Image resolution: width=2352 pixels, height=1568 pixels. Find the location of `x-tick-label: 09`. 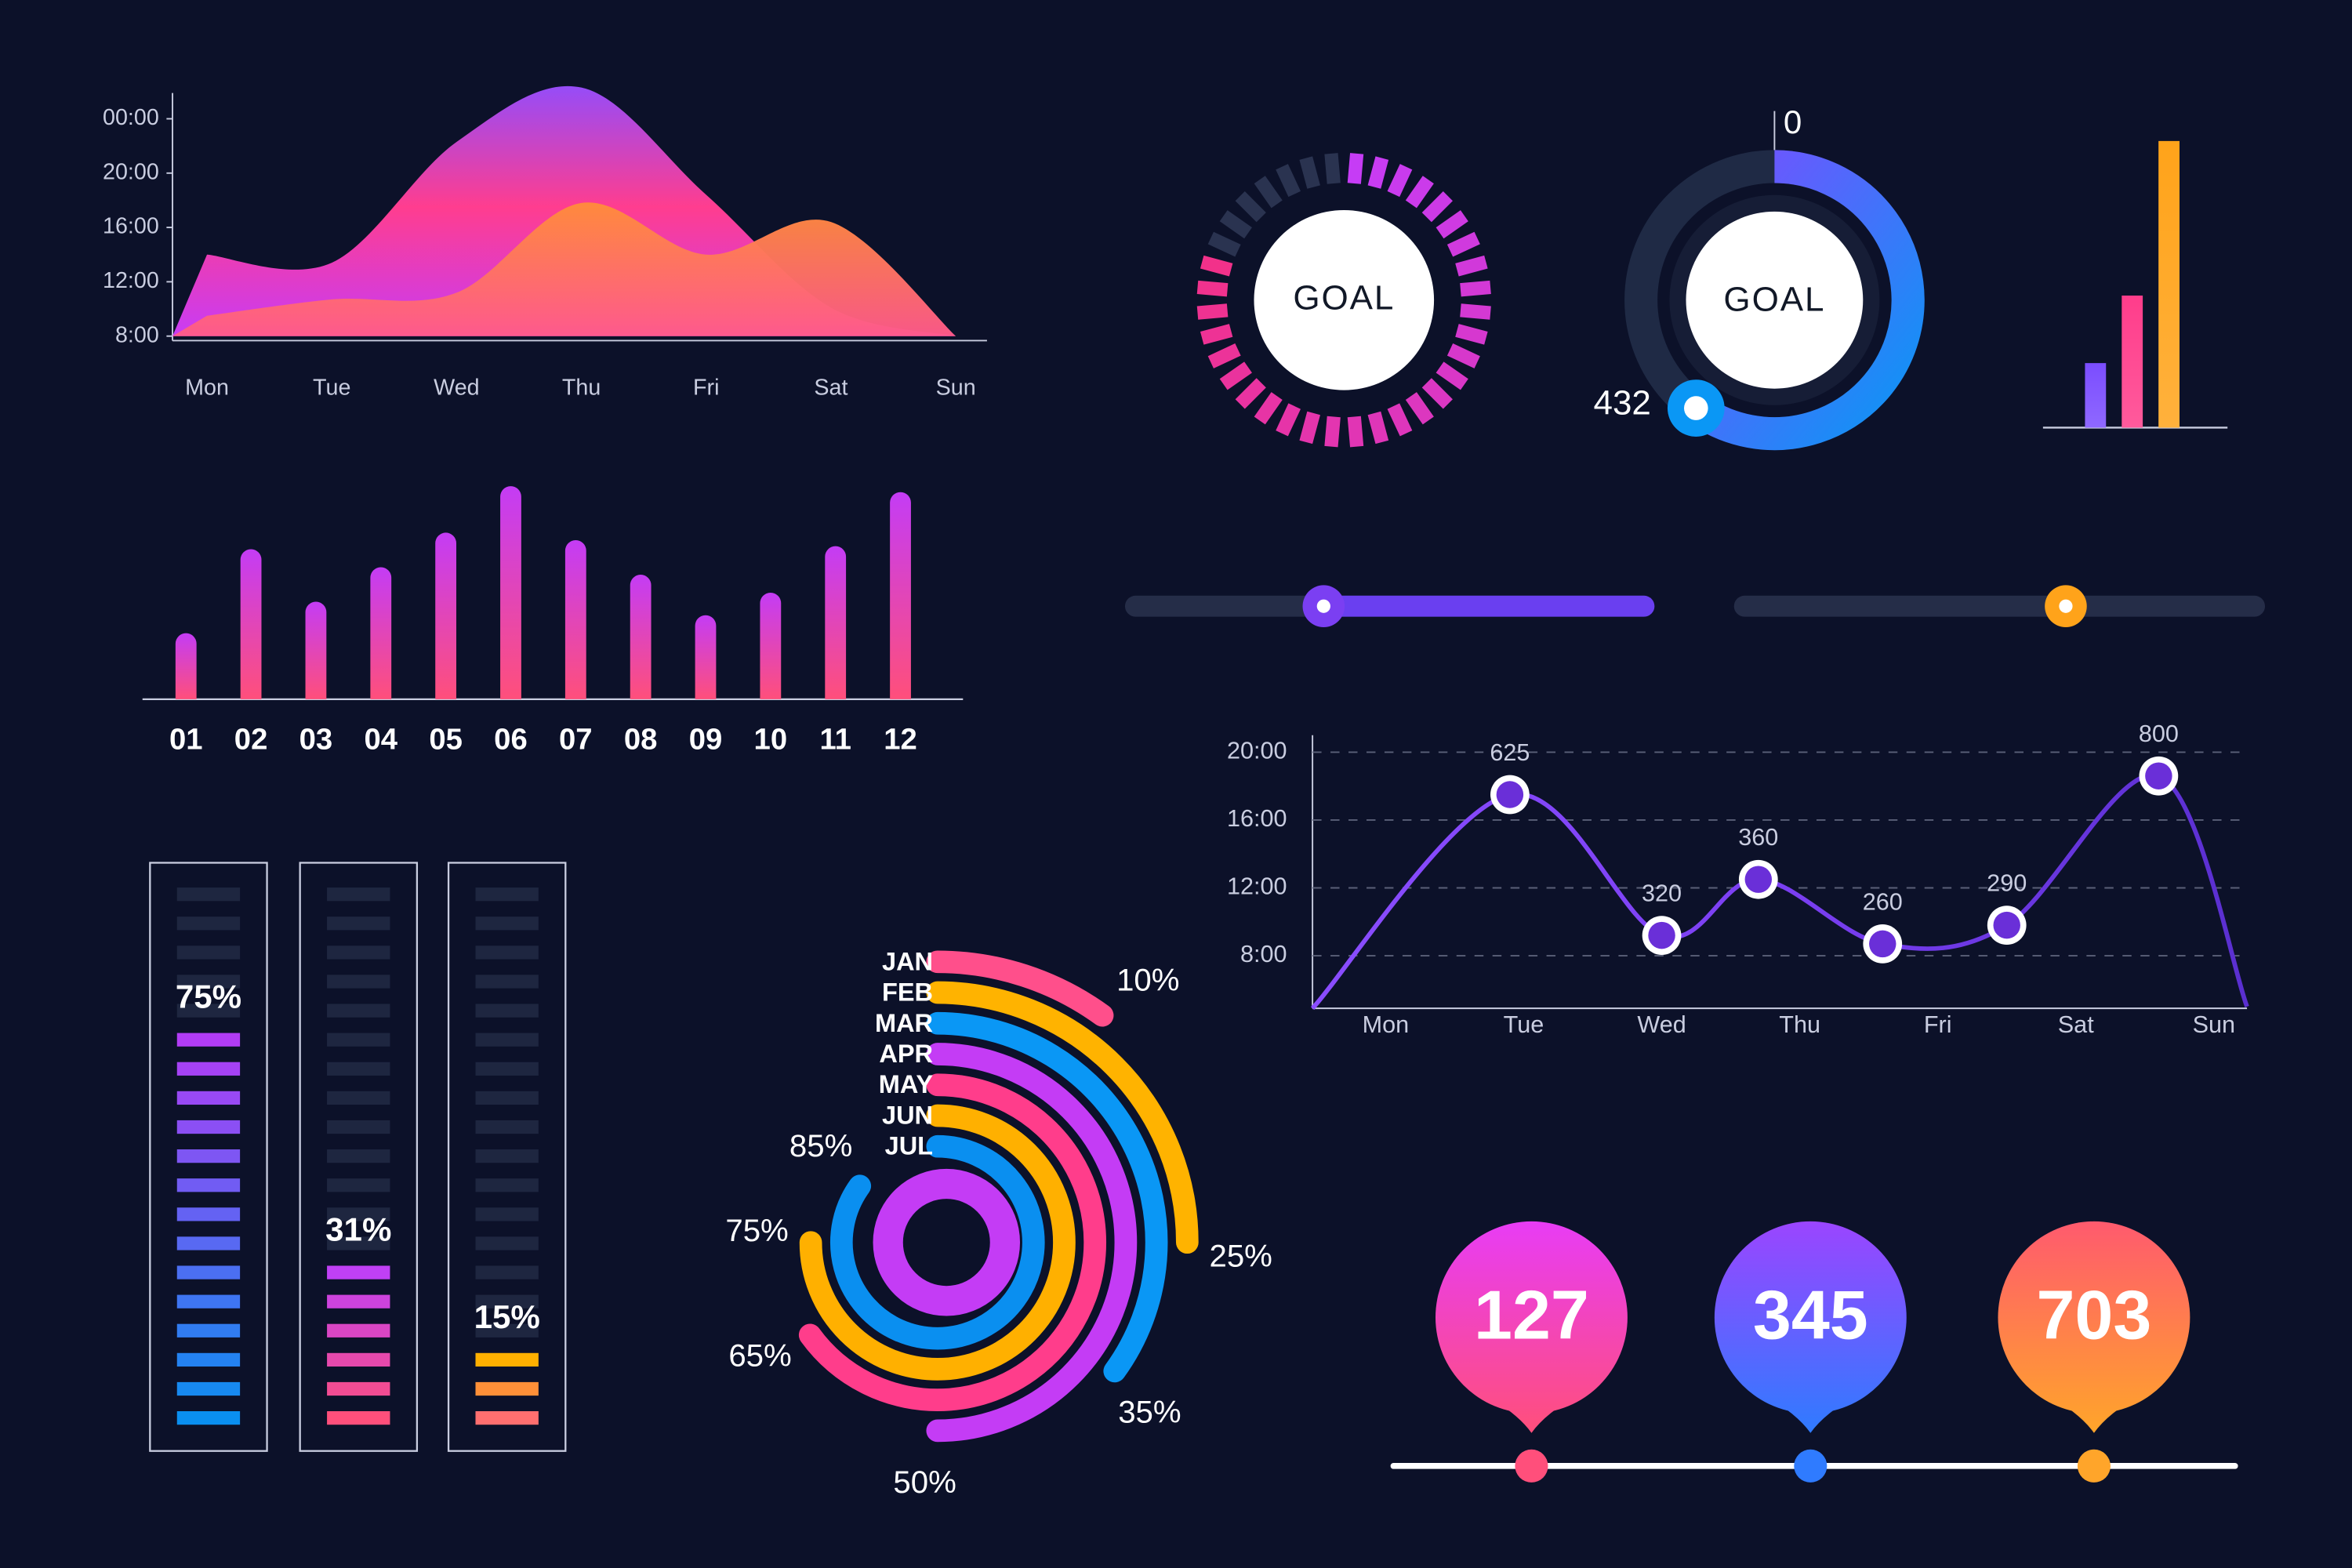

x-tick-label: 09 is located at coordinates (706, 740).